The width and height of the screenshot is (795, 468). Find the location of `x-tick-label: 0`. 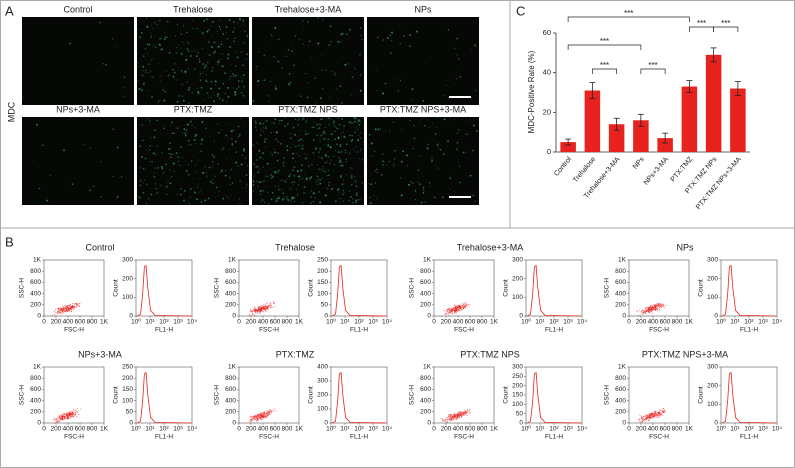

x-tick-label: 0 is located at coordinates (239, 429).